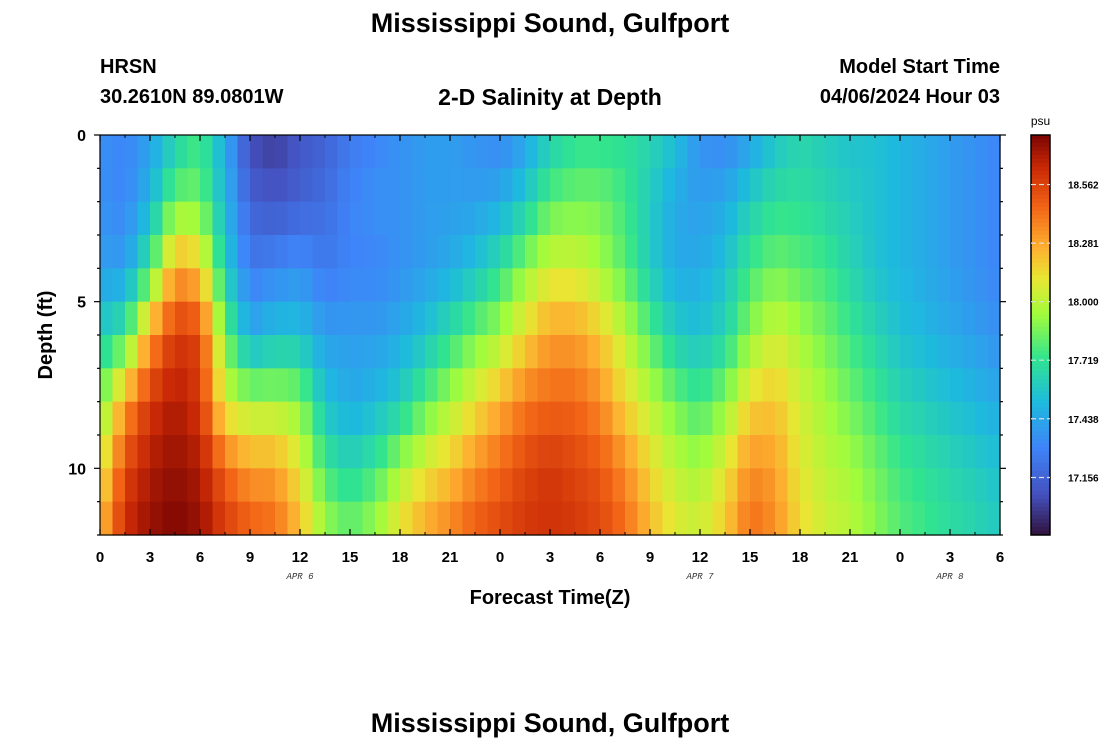 The height and width of the screenshot is (750, 1100). What do you see at coordinates (850, 557) in the screenshot?
I see `x-tick-label: 21` at bounding box center [850, 557].